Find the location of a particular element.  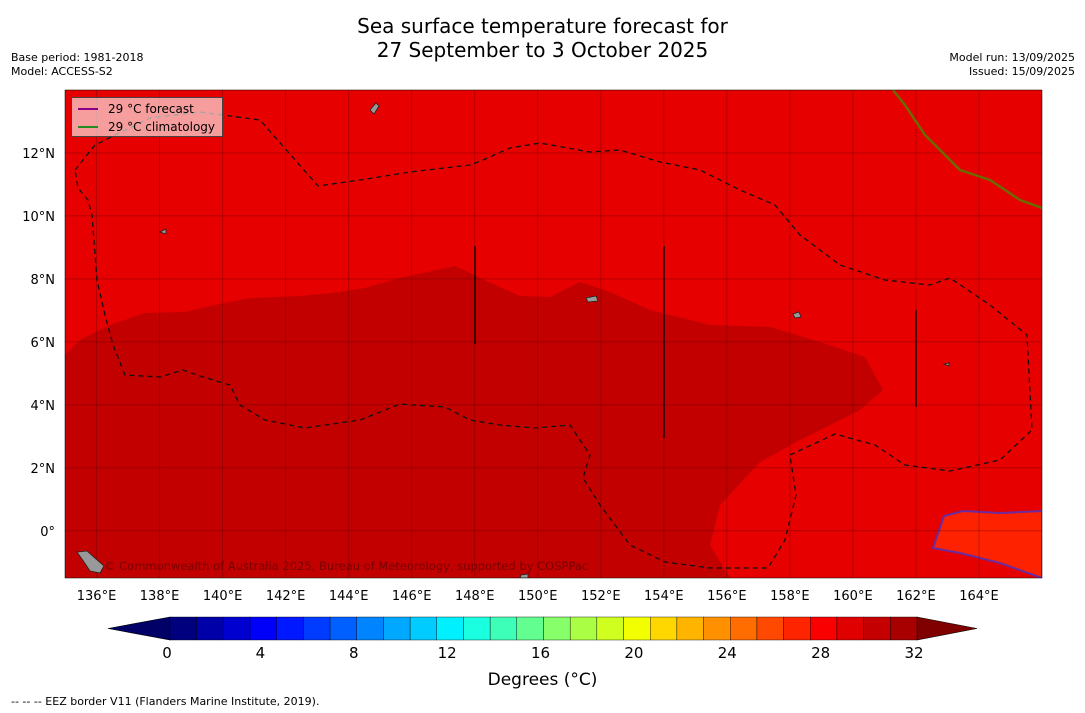

lon-tick-label: 144°E is located at coordinates (349, 596).